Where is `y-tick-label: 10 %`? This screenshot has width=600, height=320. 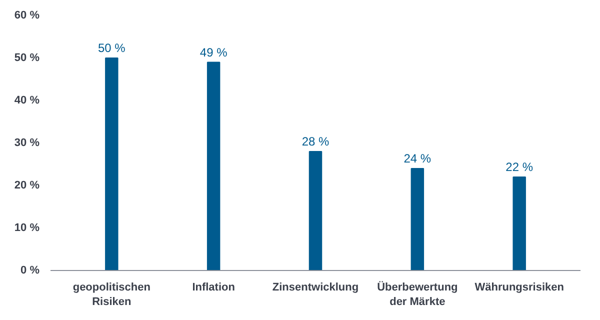 y-tick-label: 10 % is located at coordinates (27, 228).